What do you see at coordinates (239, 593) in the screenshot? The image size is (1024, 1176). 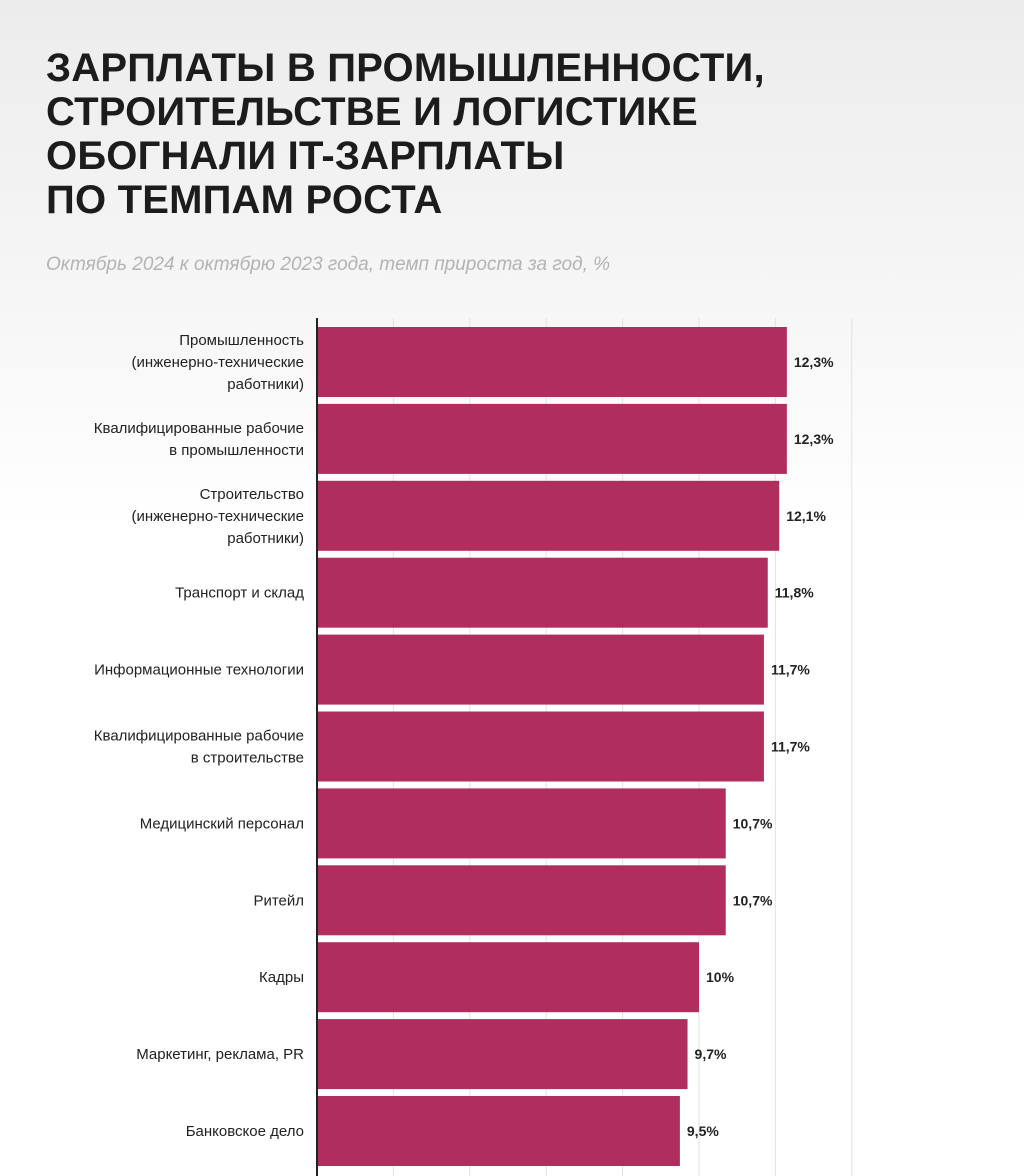 I see `category-label: Транспорт и склад` at bounding box center [239, 593].